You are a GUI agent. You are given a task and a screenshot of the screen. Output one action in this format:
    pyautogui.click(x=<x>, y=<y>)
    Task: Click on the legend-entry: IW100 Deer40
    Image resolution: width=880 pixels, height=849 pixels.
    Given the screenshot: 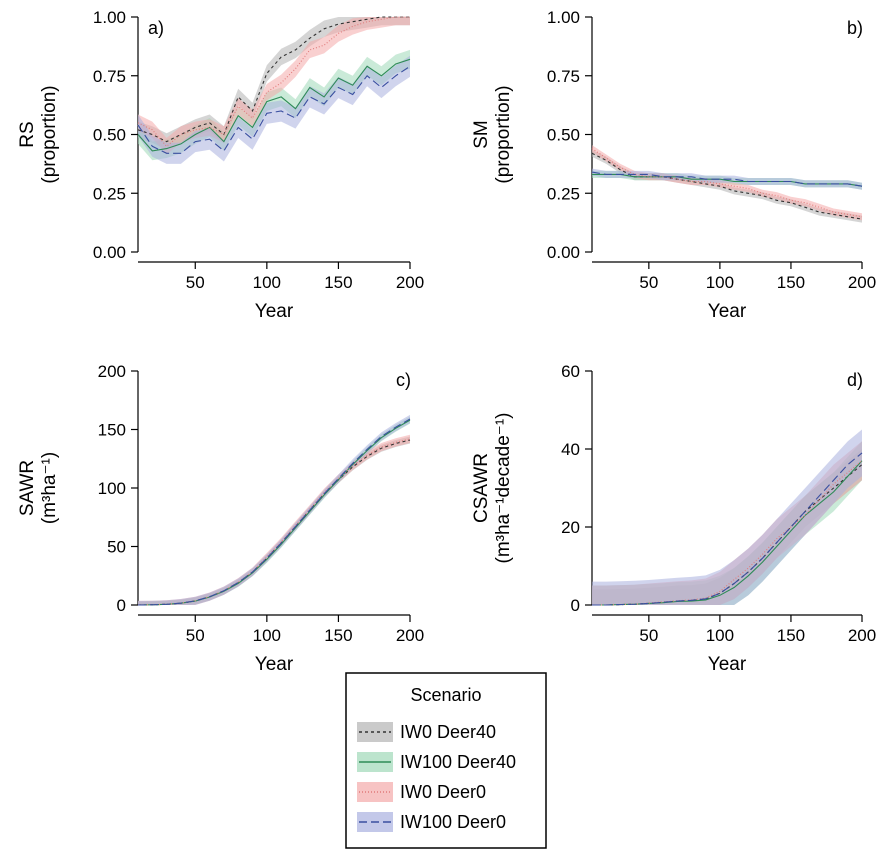 What is the action you would take?
    pyautogui.click(x=436, y=762)
    